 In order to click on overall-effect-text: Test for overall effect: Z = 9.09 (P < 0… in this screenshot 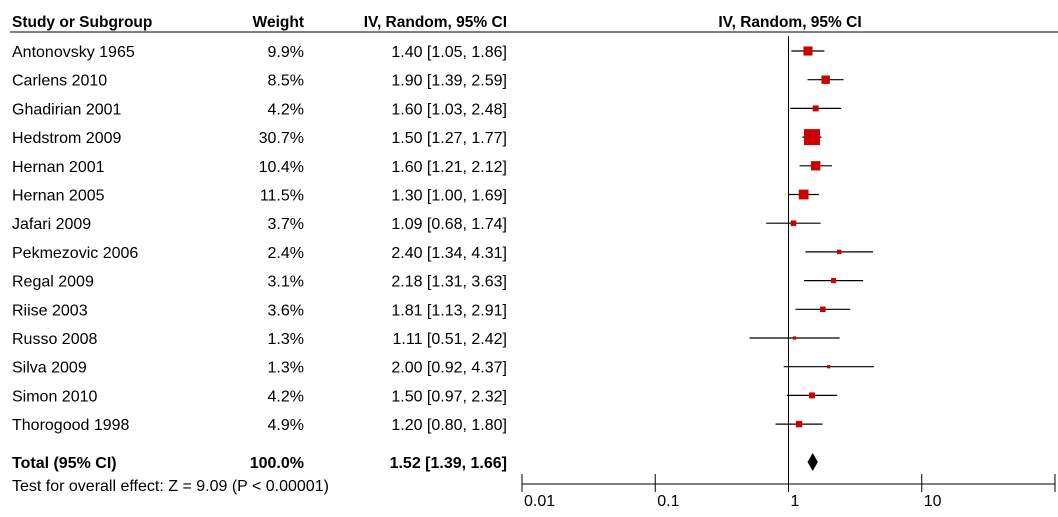, I will do `click(170, 486)`.